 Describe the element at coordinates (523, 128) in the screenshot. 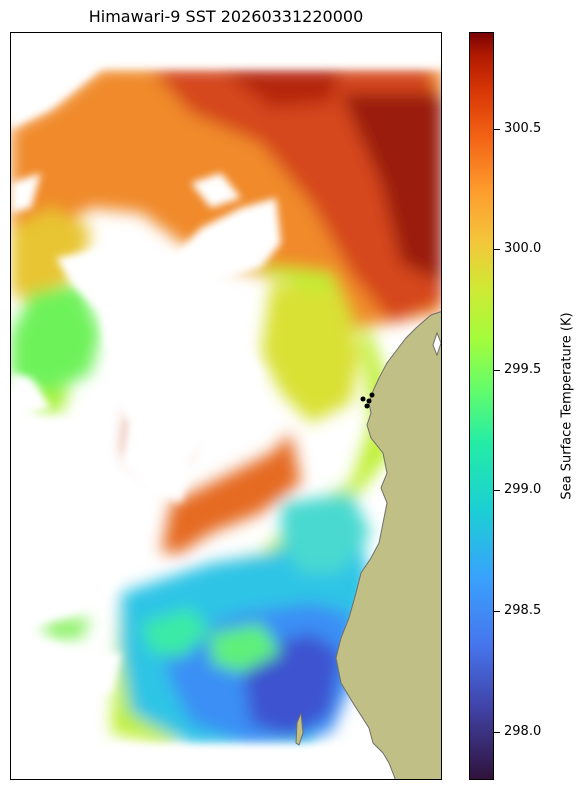

I see `colorbar-tick-label: 300.5` at that location.